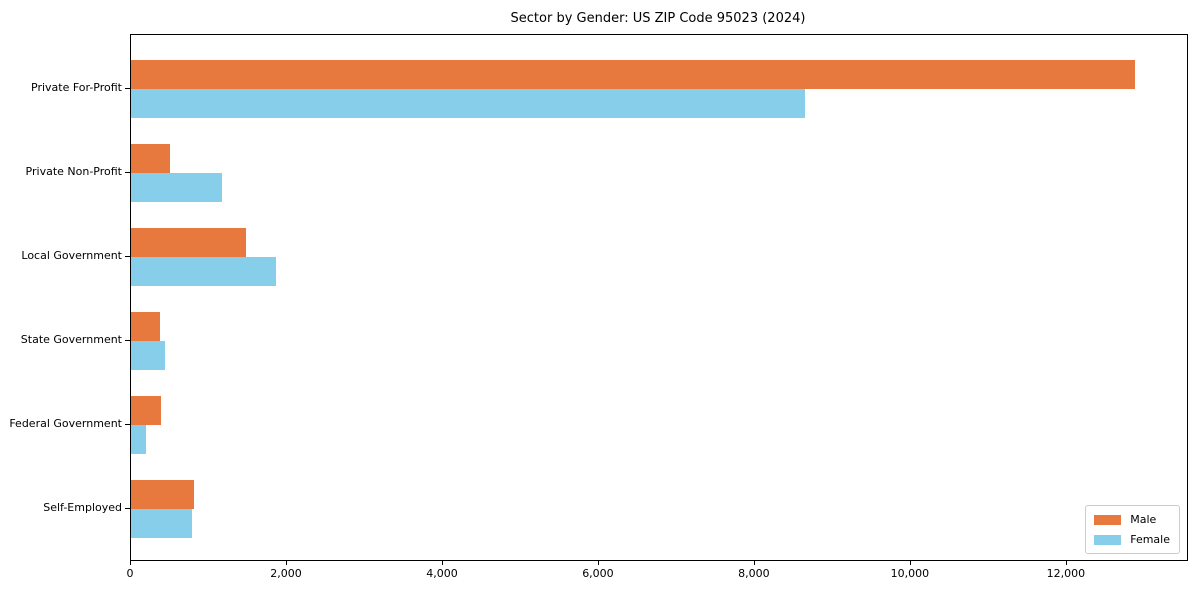  Describe the element at coordinates (754, 573) in the screenshot. I see `x-tick-label-8000: 8,000` at that location.